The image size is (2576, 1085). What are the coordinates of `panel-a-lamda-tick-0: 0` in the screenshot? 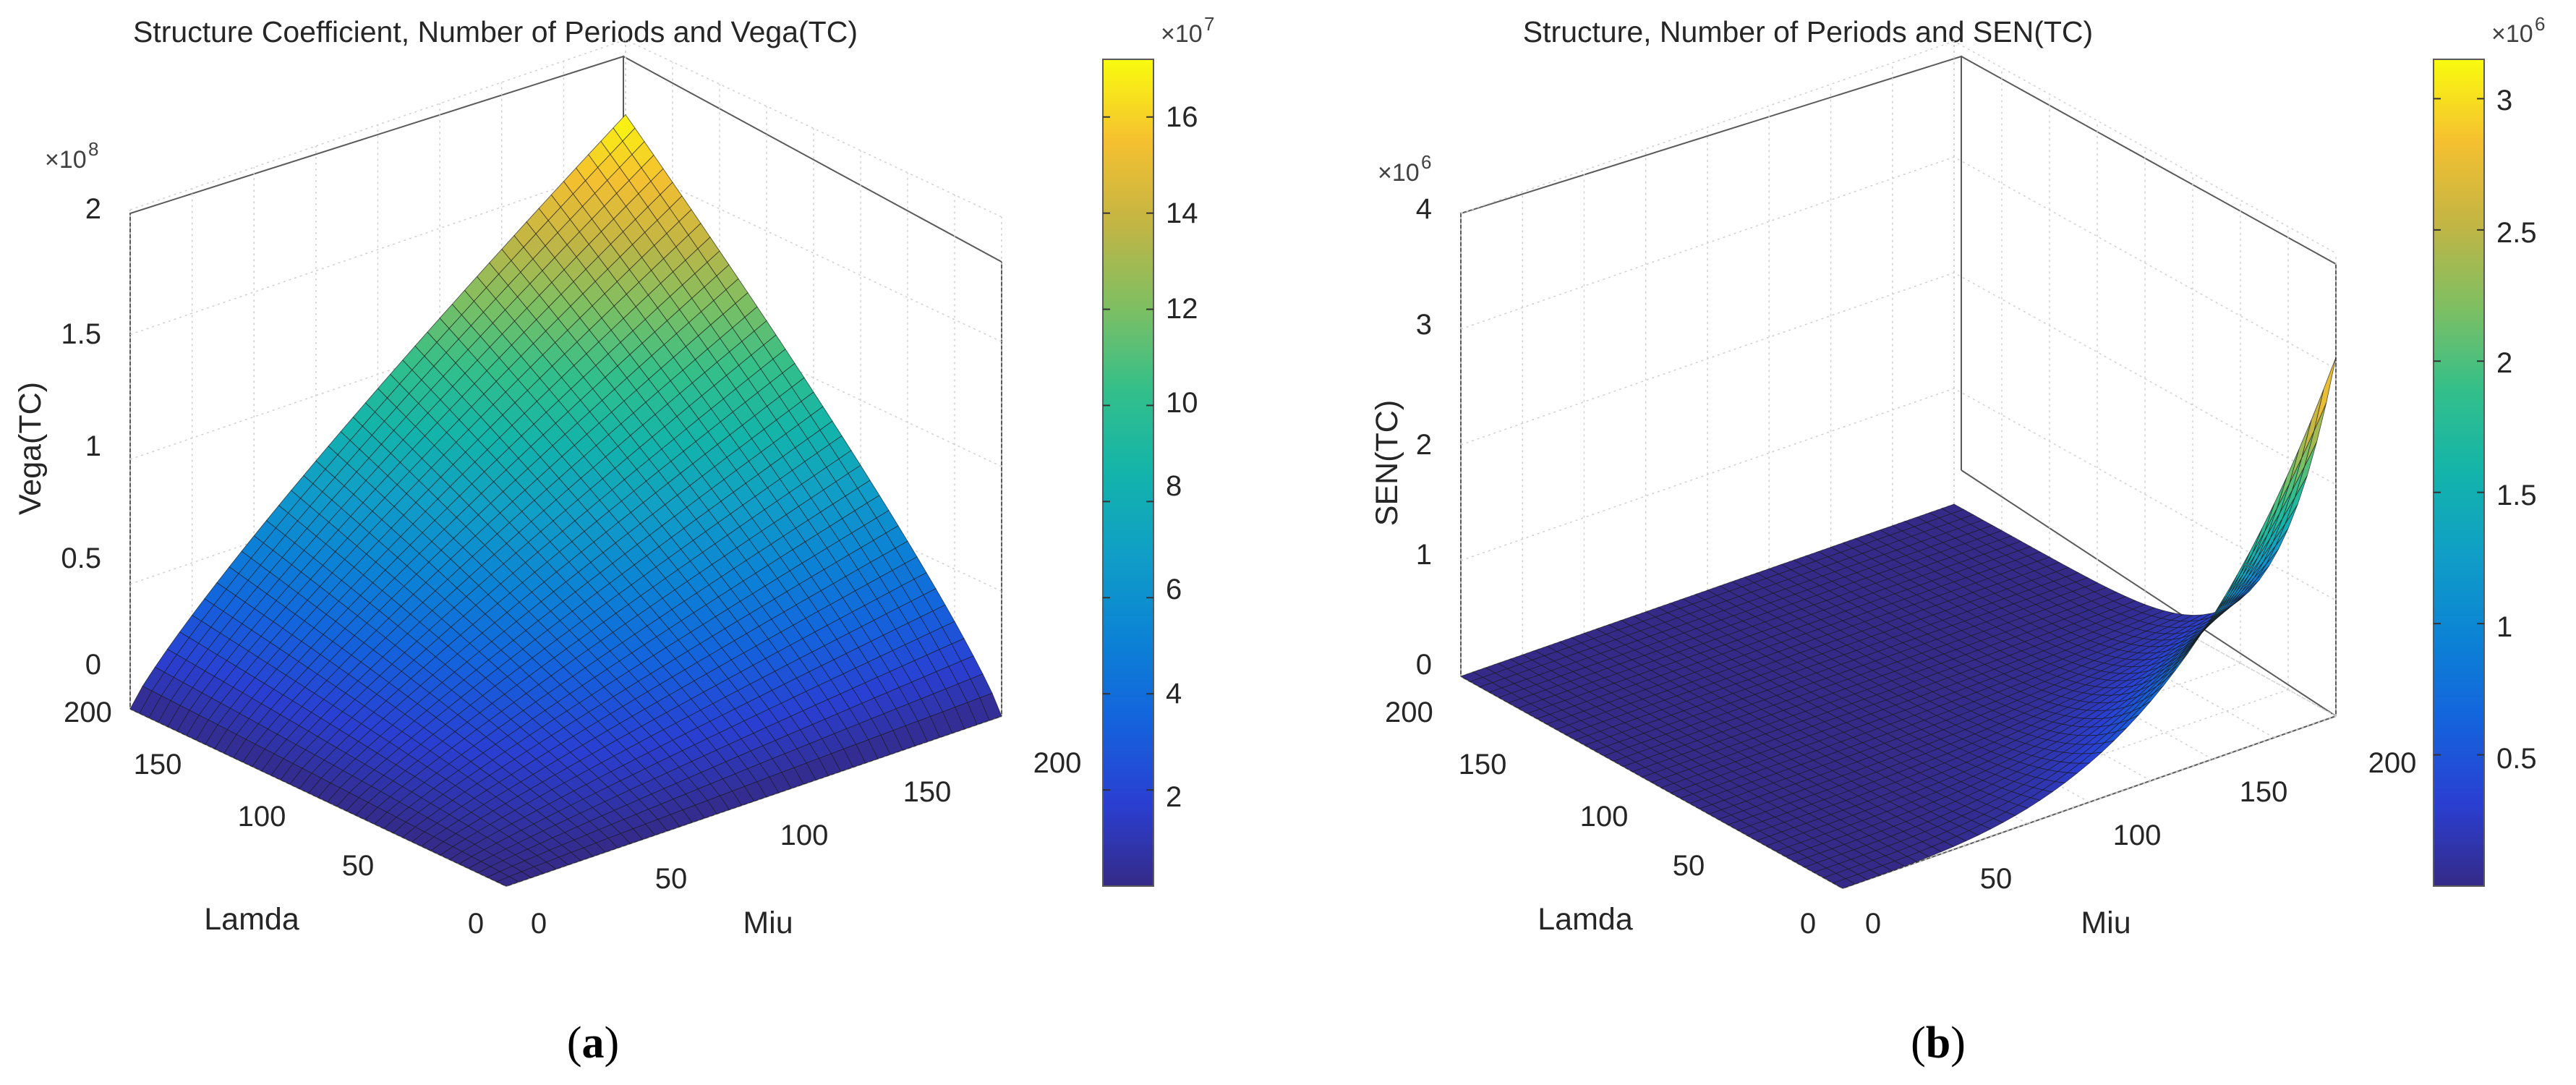 It's located at (476, 924).